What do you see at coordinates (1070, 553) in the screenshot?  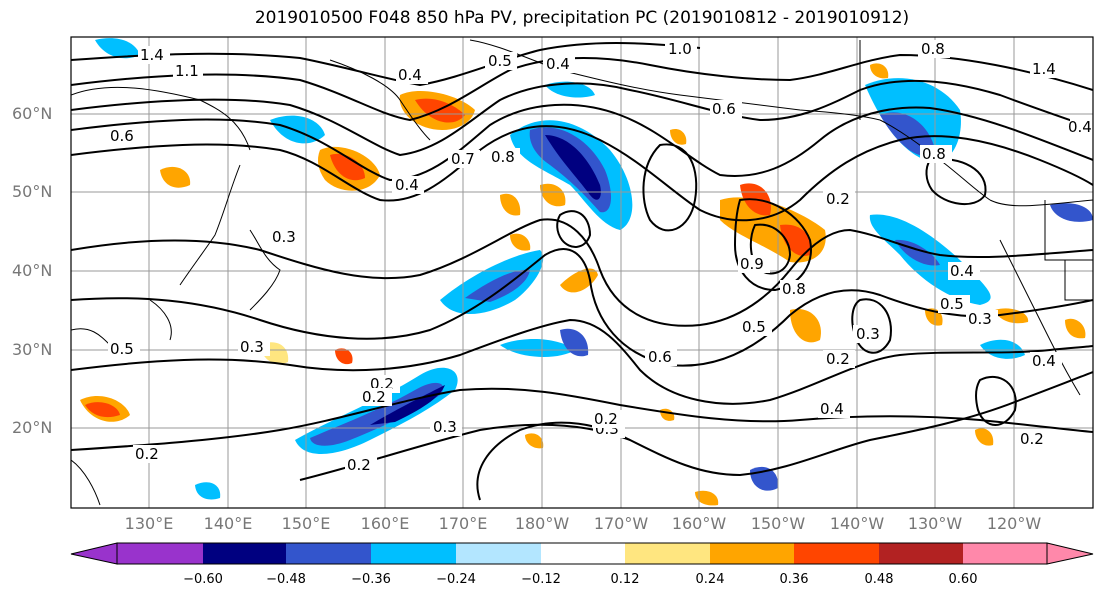 I see `colorbar-max-arrow` at bounding box center [1070, 553].